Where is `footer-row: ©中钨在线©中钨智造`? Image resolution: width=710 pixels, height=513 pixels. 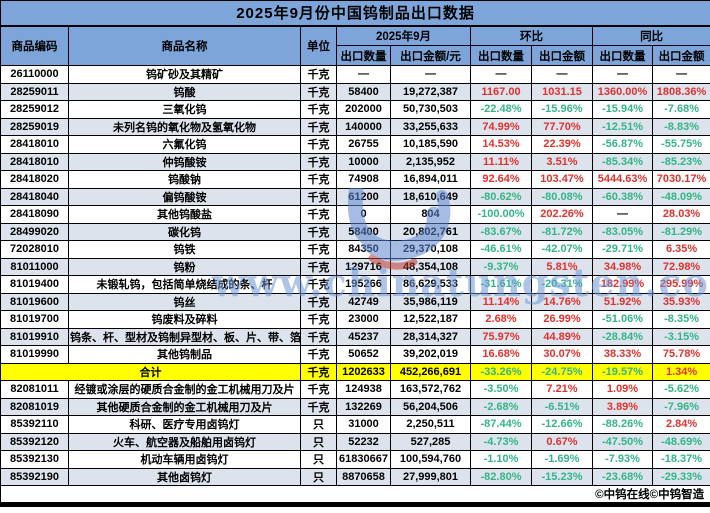
footer-row: ©中钨在线©中钨智造 is located at coordinates (355, 496).